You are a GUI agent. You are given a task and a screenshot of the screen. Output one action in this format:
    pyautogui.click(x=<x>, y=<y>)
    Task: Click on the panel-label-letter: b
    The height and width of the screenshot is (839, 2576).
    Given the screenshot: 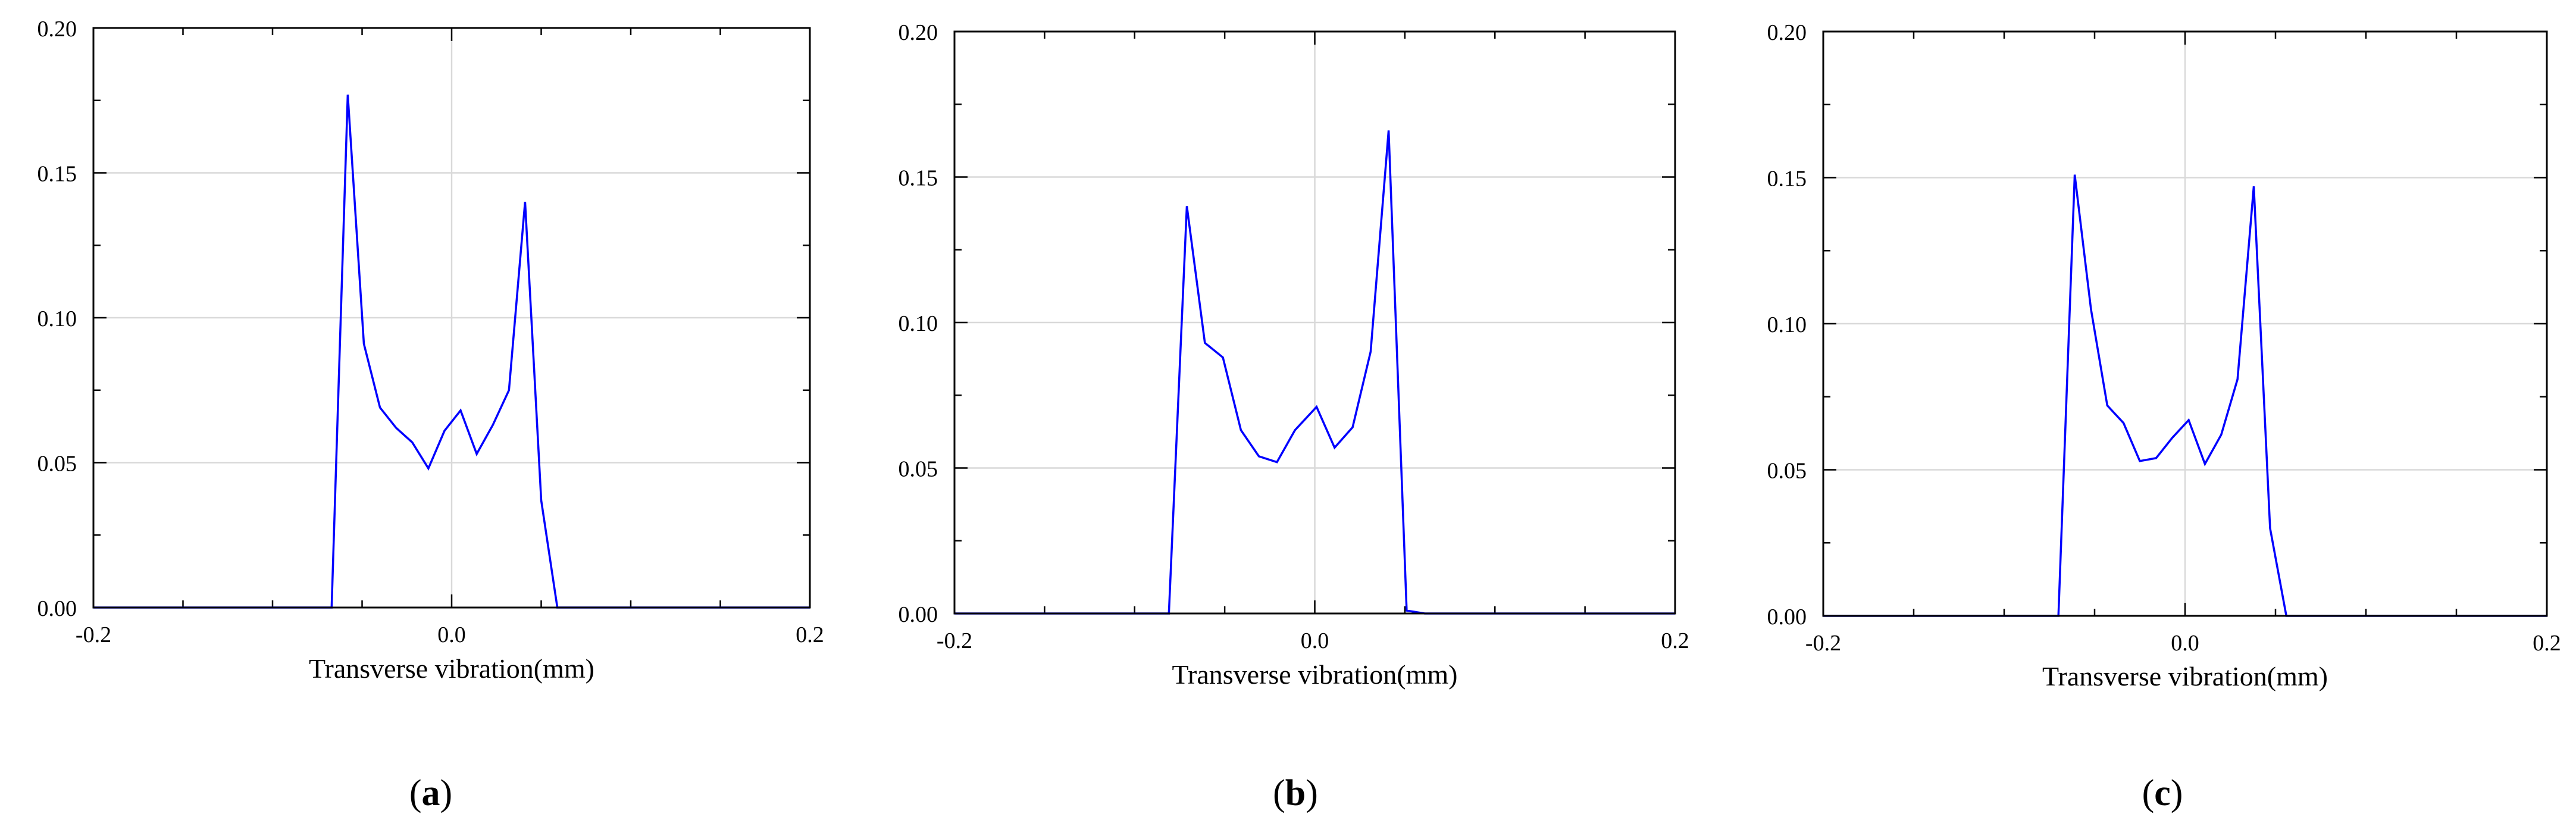 What is the action you would take?
    pyautogui.click(x=1295, y=793)
    